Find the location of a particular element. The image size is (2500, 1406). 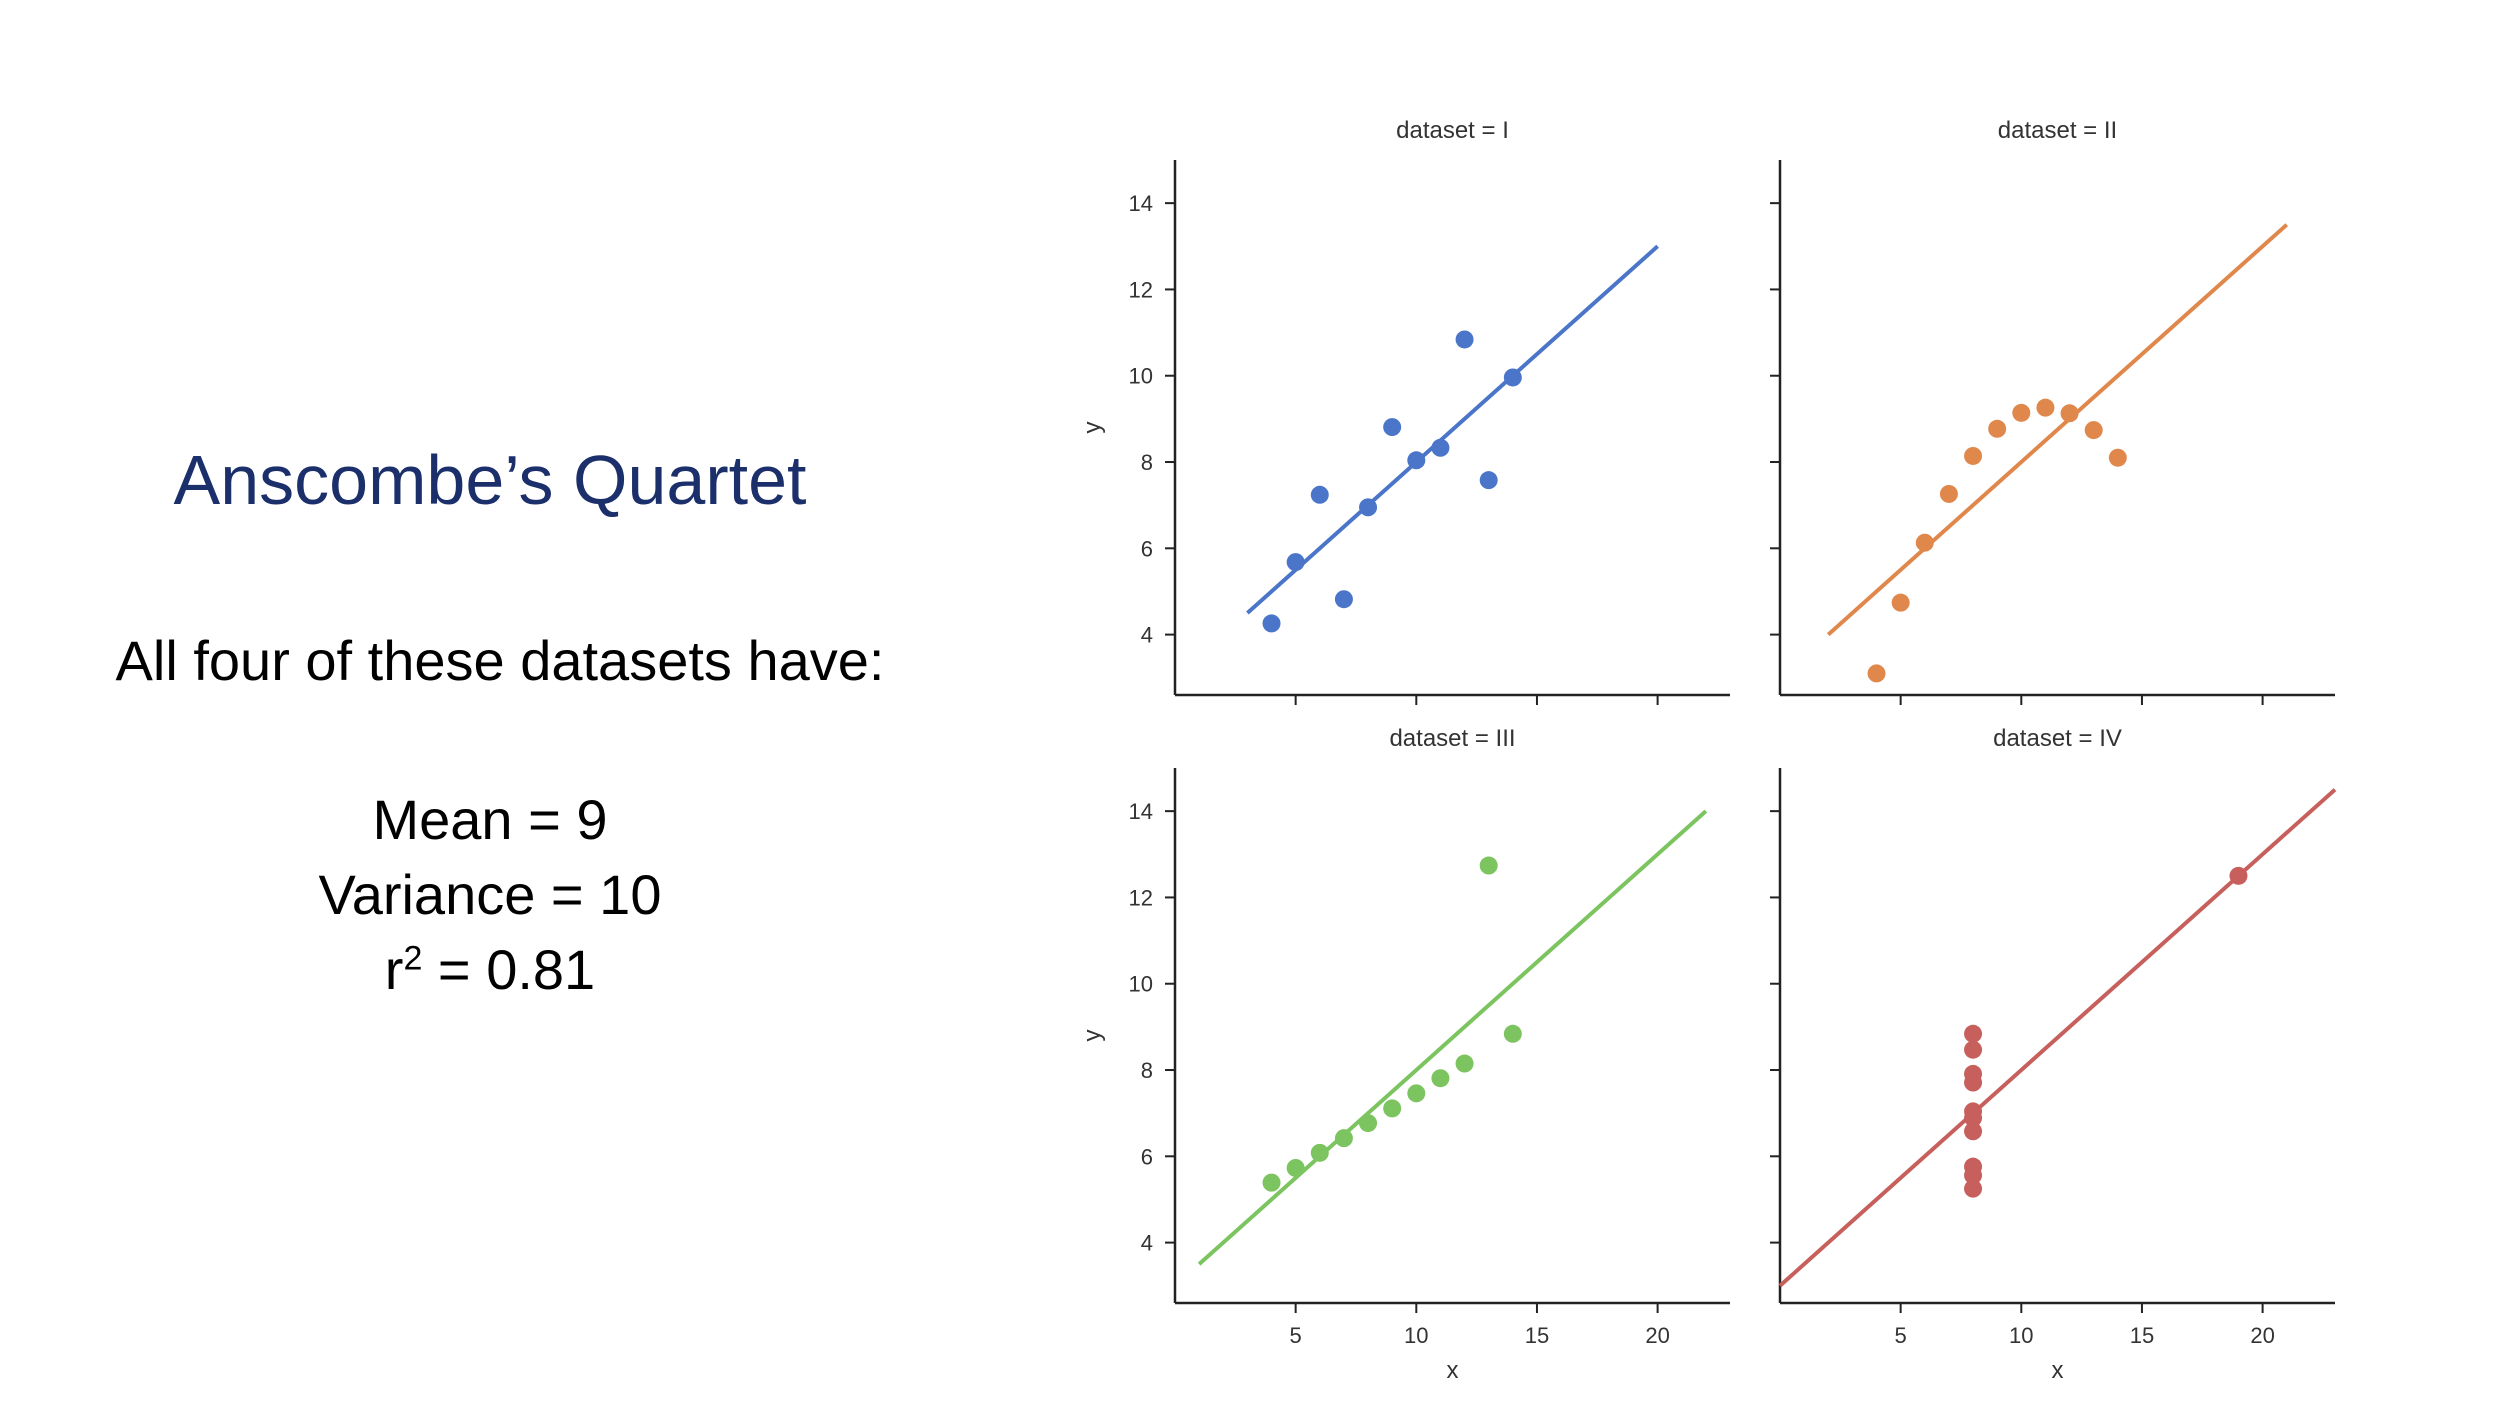

panel-2: dataset = II is located at coordinates (2052, 411).